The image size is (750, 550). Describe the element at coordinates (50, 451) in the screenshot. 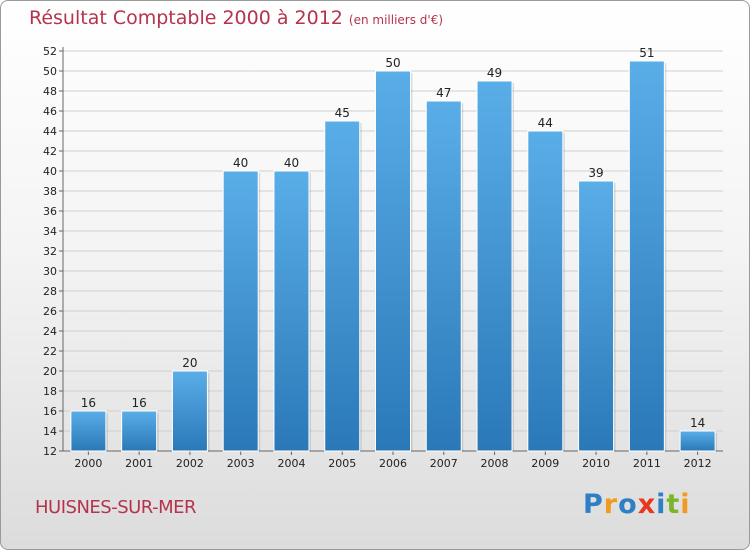

I see `y-tick-label: 12` at that location.